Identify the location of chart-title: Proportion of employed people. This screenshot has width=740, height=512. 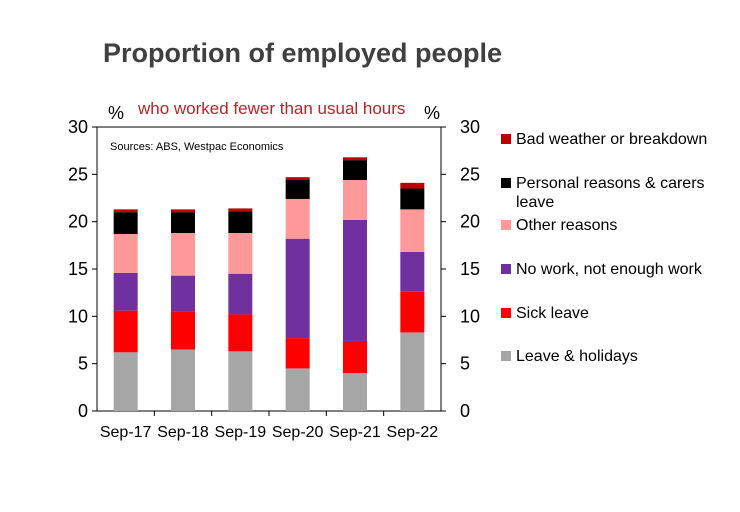
(303, 53).